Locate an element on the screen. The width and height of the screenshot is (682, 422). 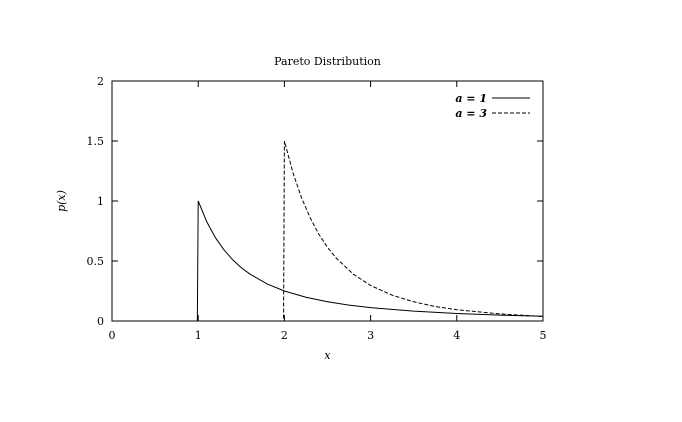
legend-label: a = 1 is located at coordinates (471, 98).